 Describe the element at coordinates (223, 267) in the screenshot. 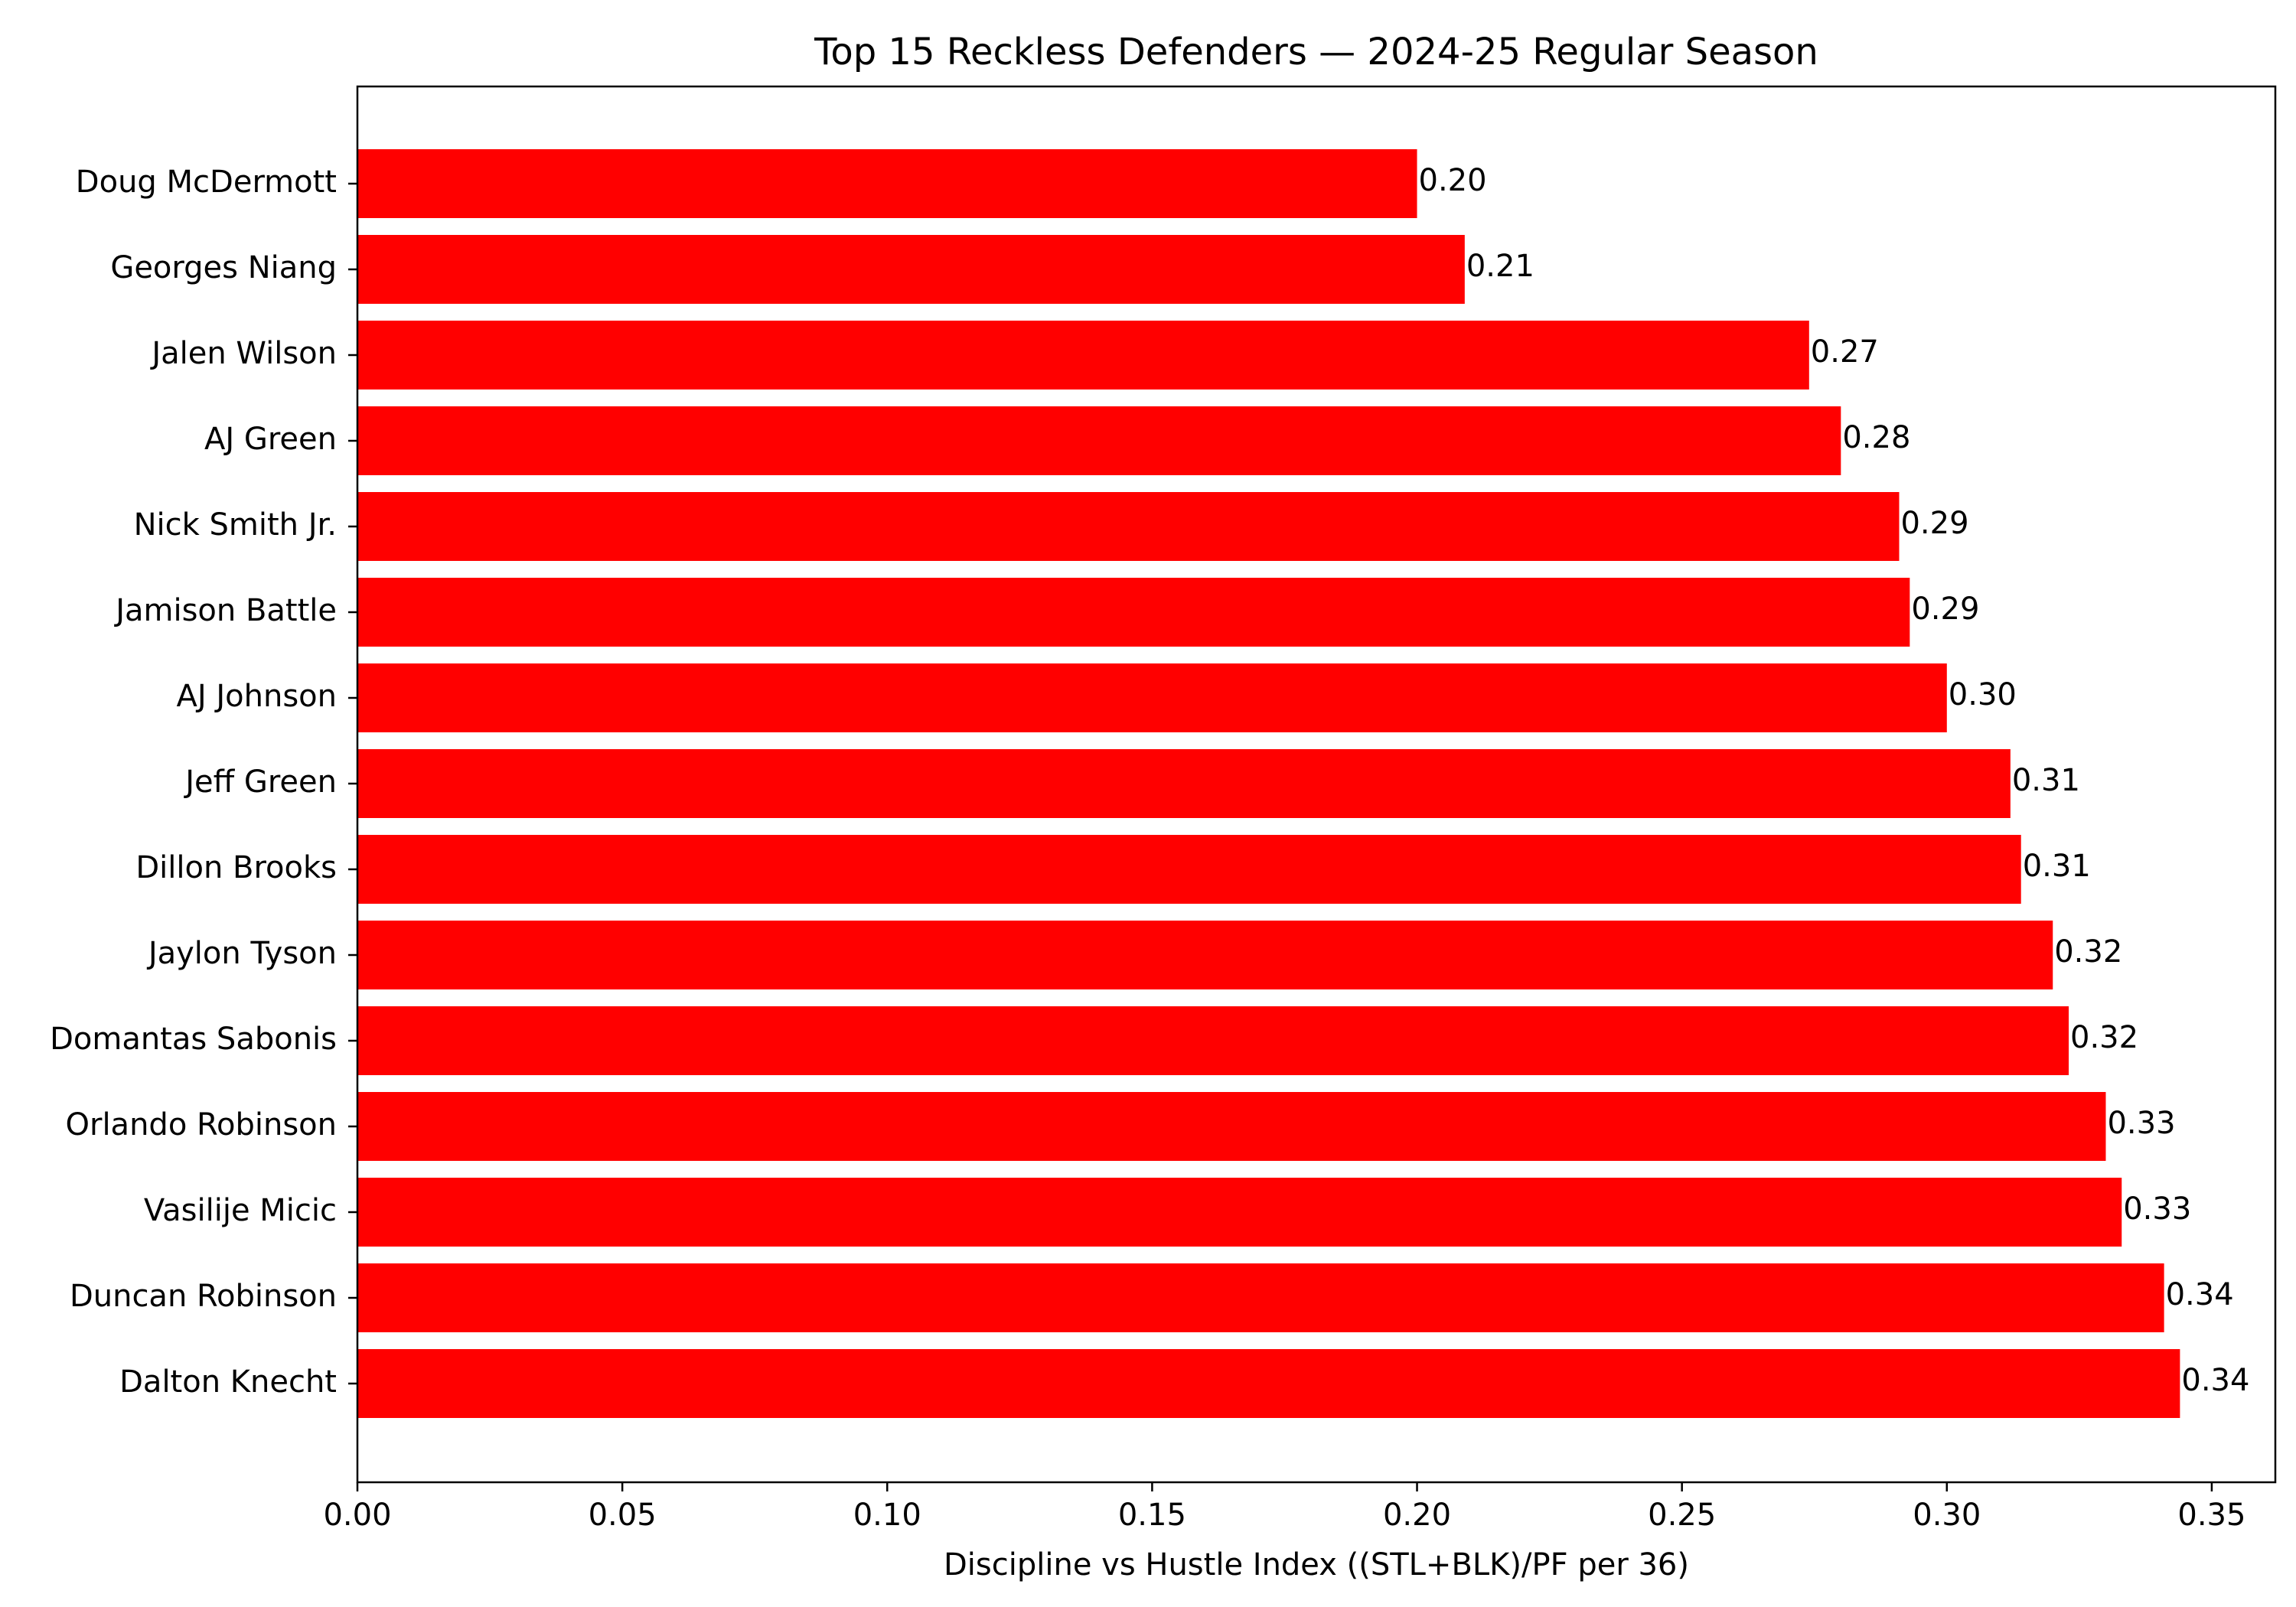

I see `y-tick-label: Georges Niang` at that location.